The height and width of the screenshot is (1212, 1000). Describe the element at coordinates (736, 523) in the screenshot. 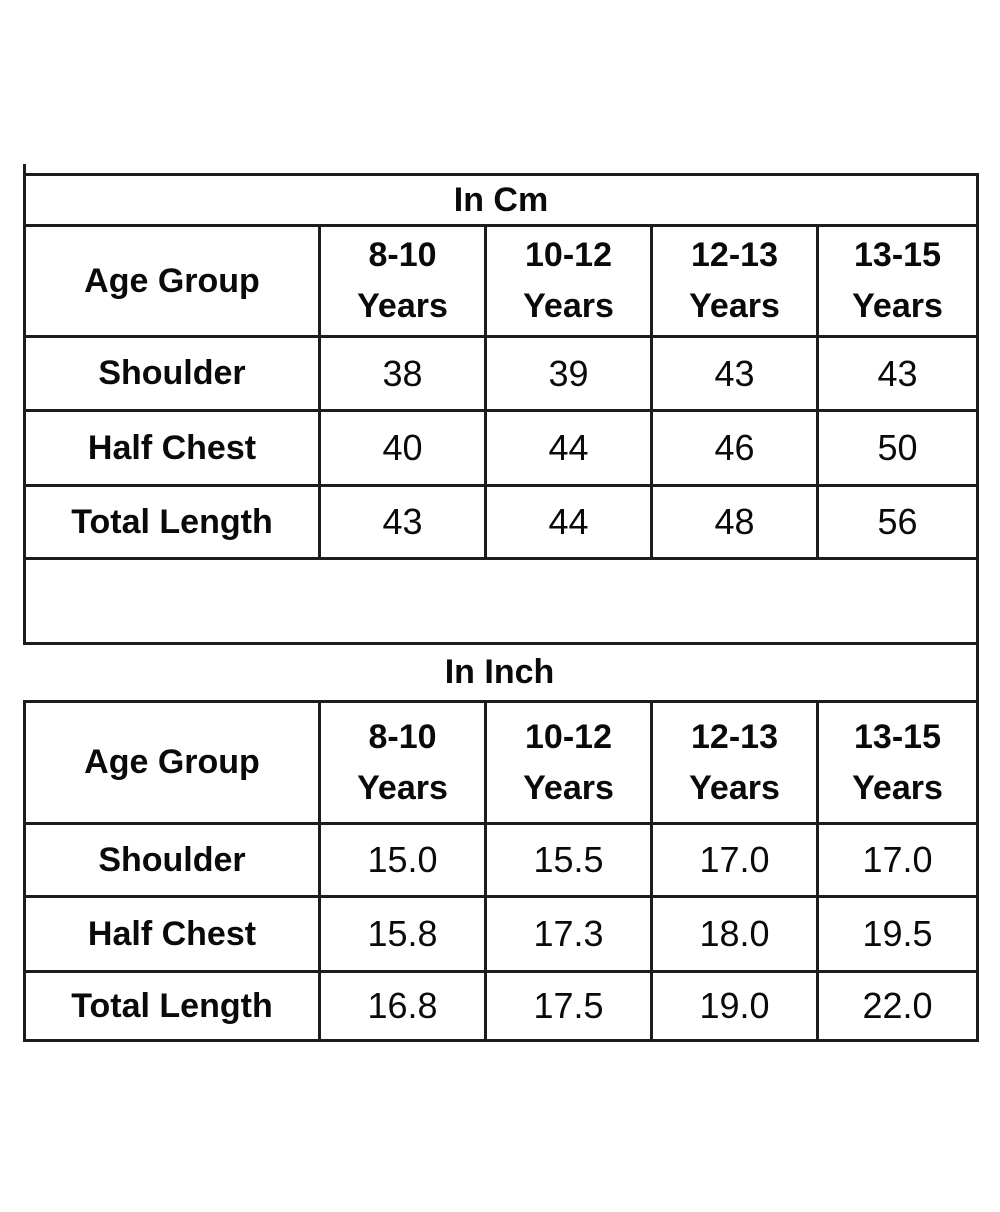

I see `value-cell: 48` at that location.